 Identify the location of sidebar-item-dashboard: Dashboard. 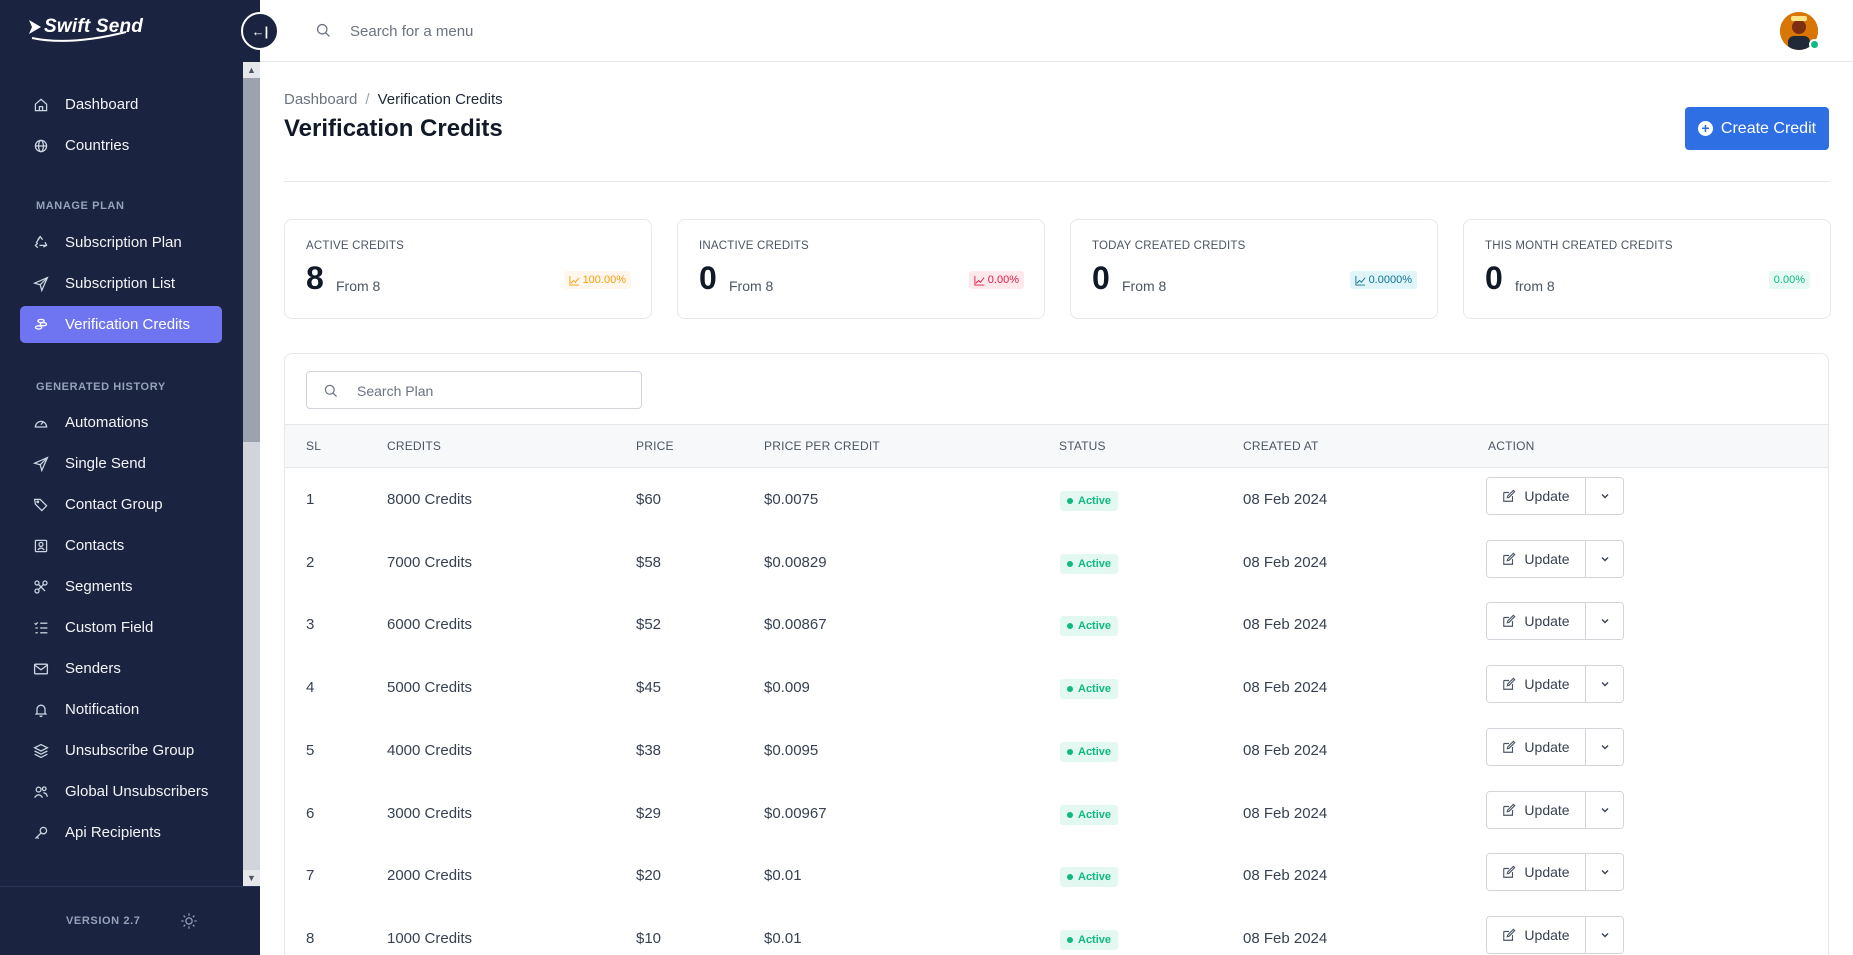
(121, 104).